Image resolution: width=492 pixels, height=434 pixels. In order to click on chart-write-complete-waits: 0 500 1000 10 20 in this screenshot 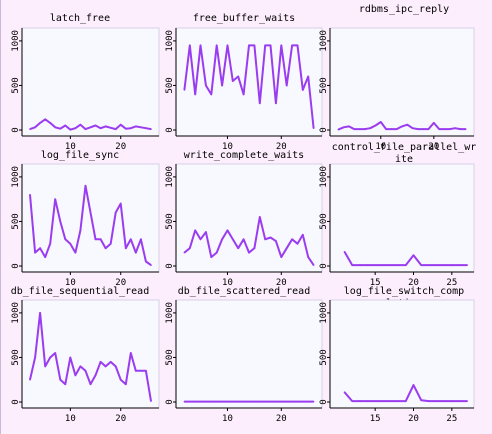, I will do `click(244, 225)`.